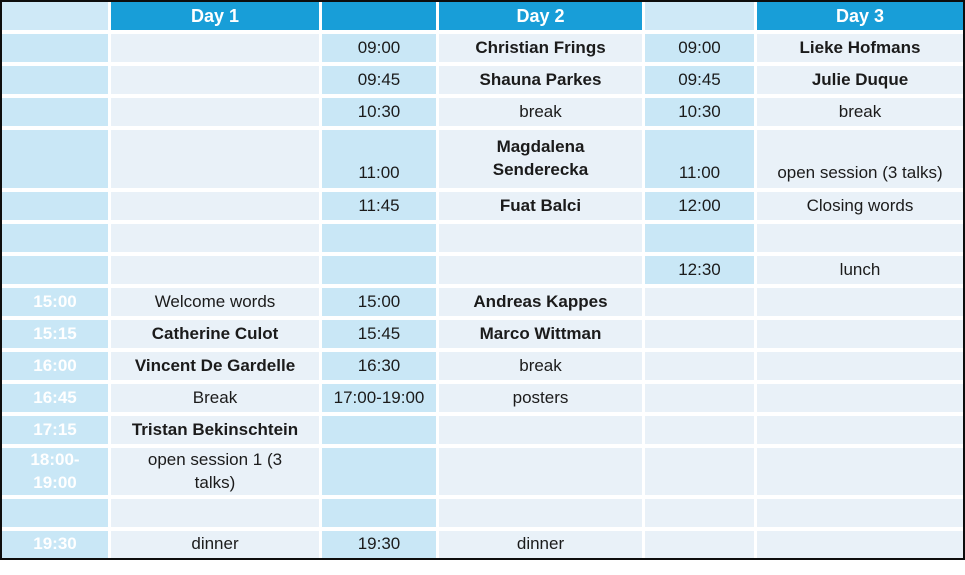  Describe the element at coordinates (540, 16) in the screenshot. I see `header-day-2: Day 2` at that location.